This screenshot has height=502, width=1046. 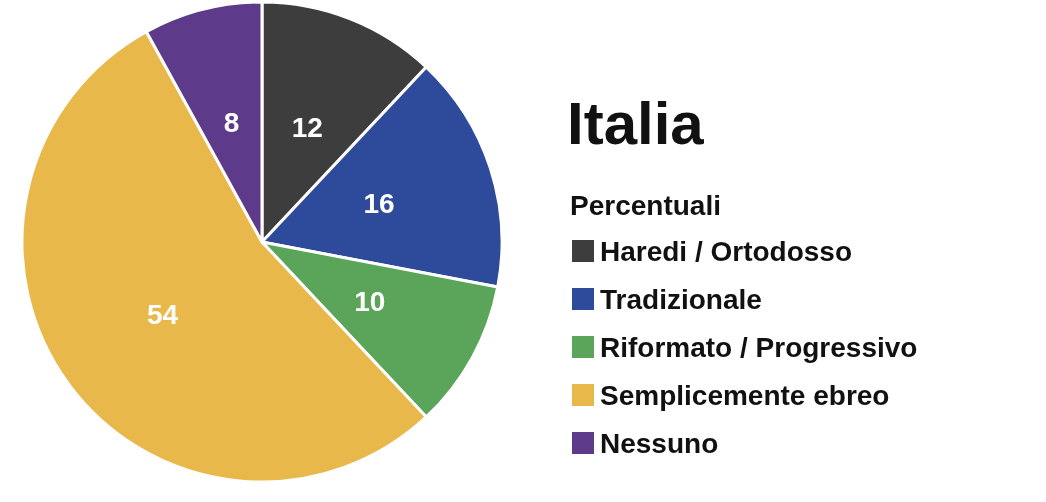 What do you see at coordinates (659, 443) in the screenshot?
I see `legend-label: Nessuno` at bounding box center [659, 443].